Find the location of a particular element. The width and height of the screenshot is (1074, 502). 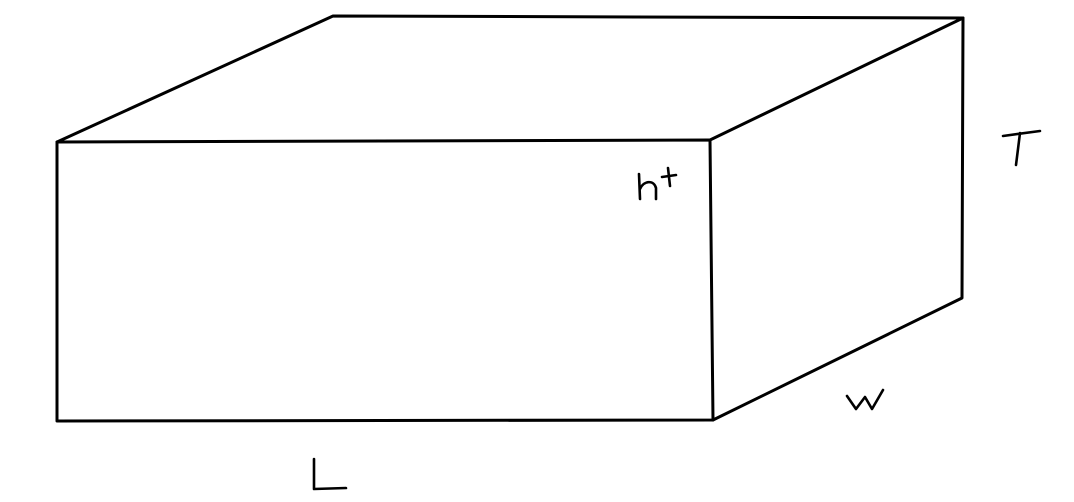

label-height-text: ht is located at coordinates (8, 2).